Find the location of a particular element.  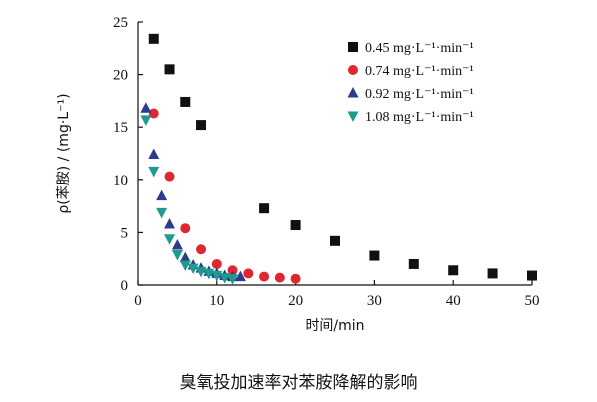

legend-label: 1.08 mg·L⁻¹·min⁻¹ is located at coordinates (419, 117).